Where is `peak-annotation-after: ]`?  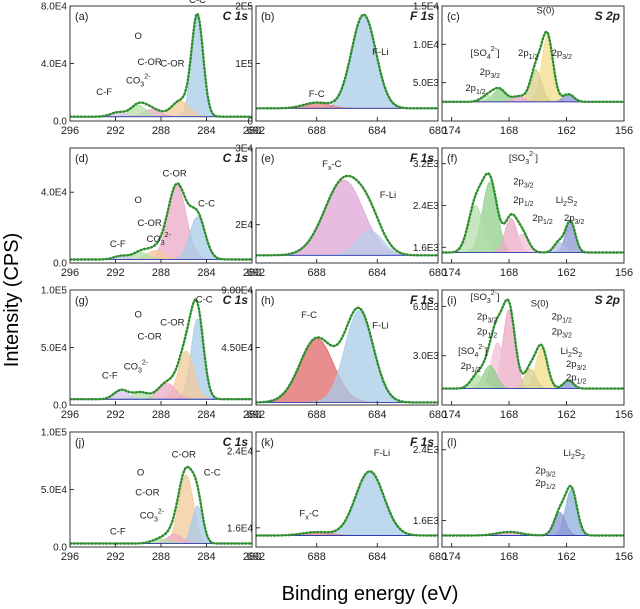
peak-annotation-after: ] is located at coordinates (498, 53).